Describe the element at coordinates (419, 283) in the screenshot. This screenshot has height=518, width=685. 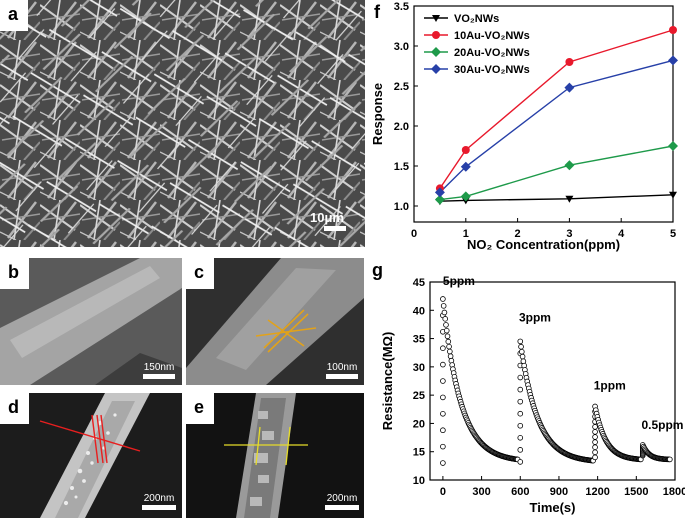
I see `y-tick-label: 45` at that location.